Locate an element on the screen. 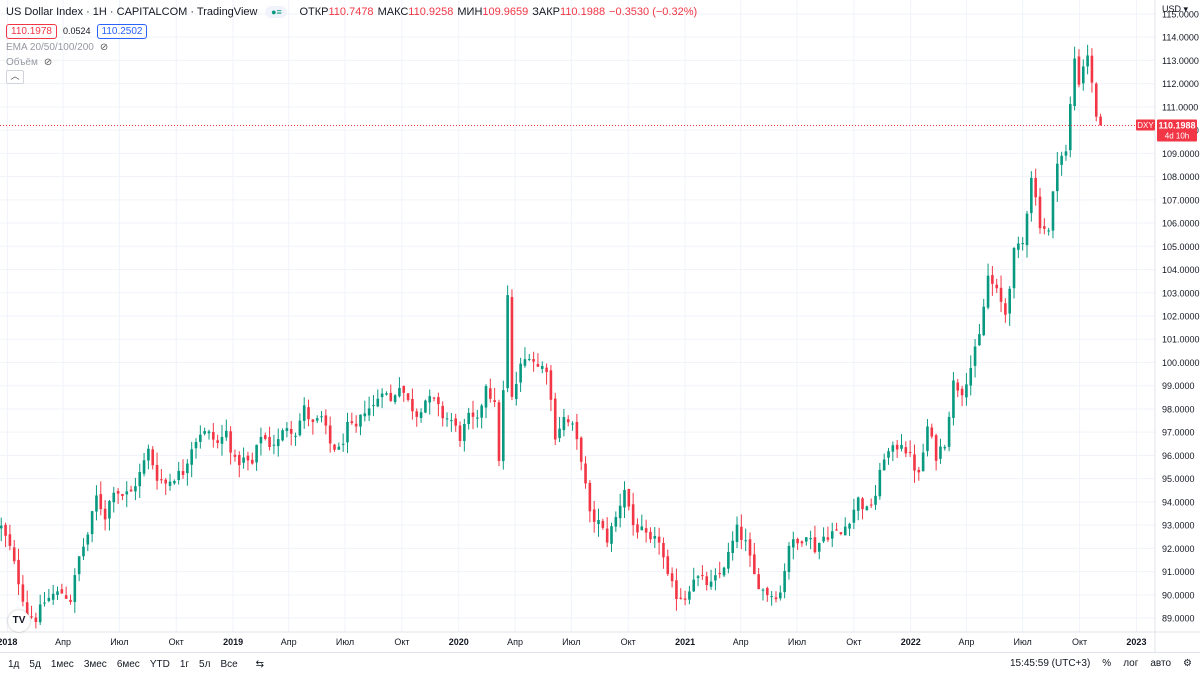 The width and height of the screenshot is (1200, 676). price-tick-label: 101.0000 is located at coordinates (1181, 340).